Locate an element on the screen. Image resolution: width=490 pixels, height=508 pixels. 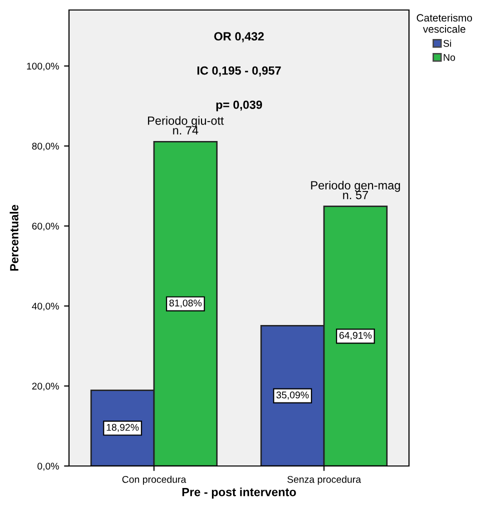
y-axis-title: Percentuale is located at coordinates (14, 237).